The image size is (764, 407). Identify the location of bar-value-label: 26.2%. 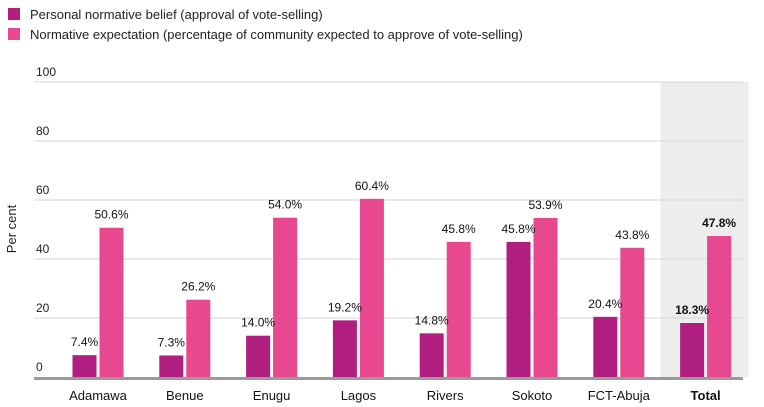
(198, 287).